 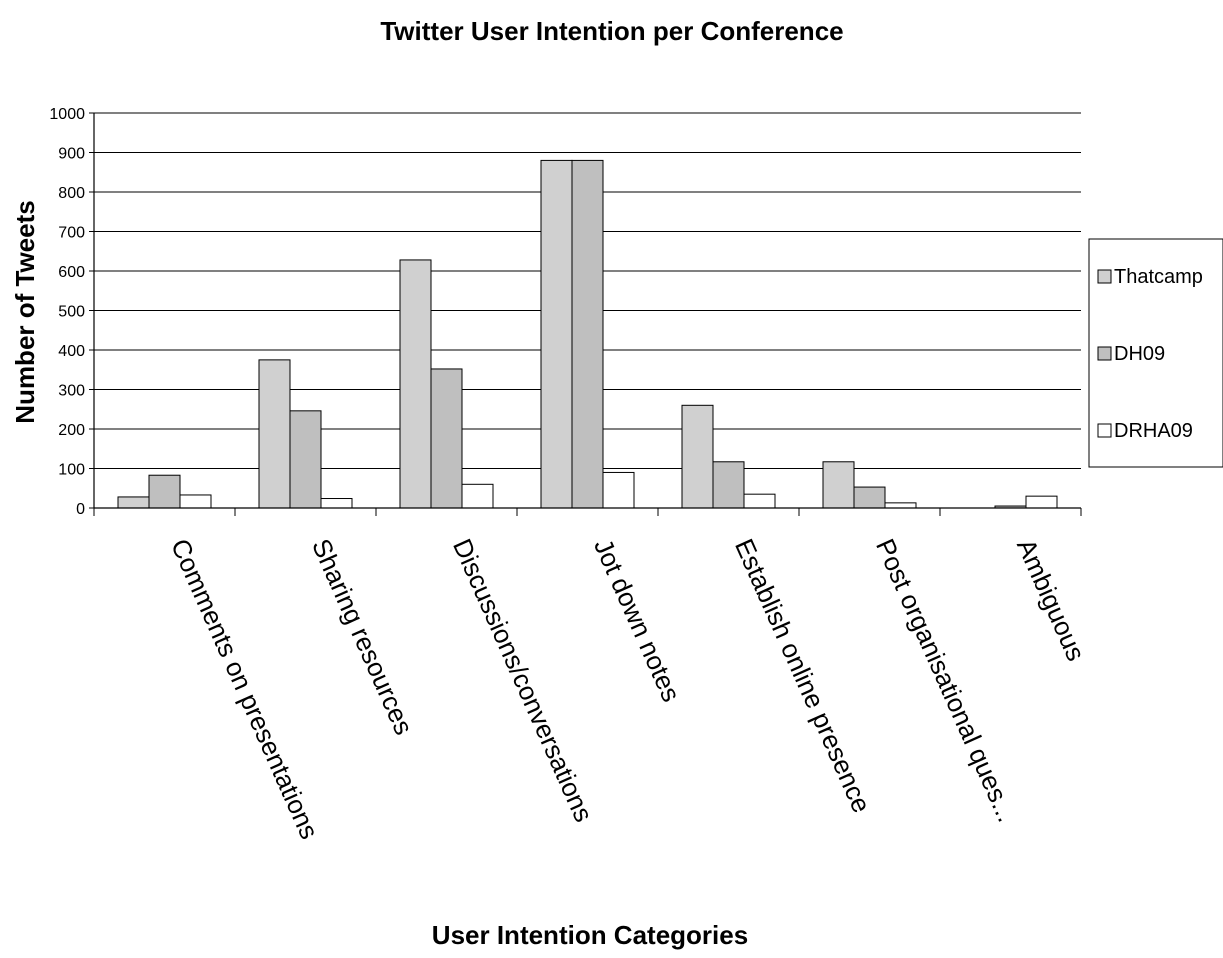 What do you see at coordinates (362, 636) in the screenshot?
I see `x-tick-label: Sharing resources` at bounding box center [362, 636].